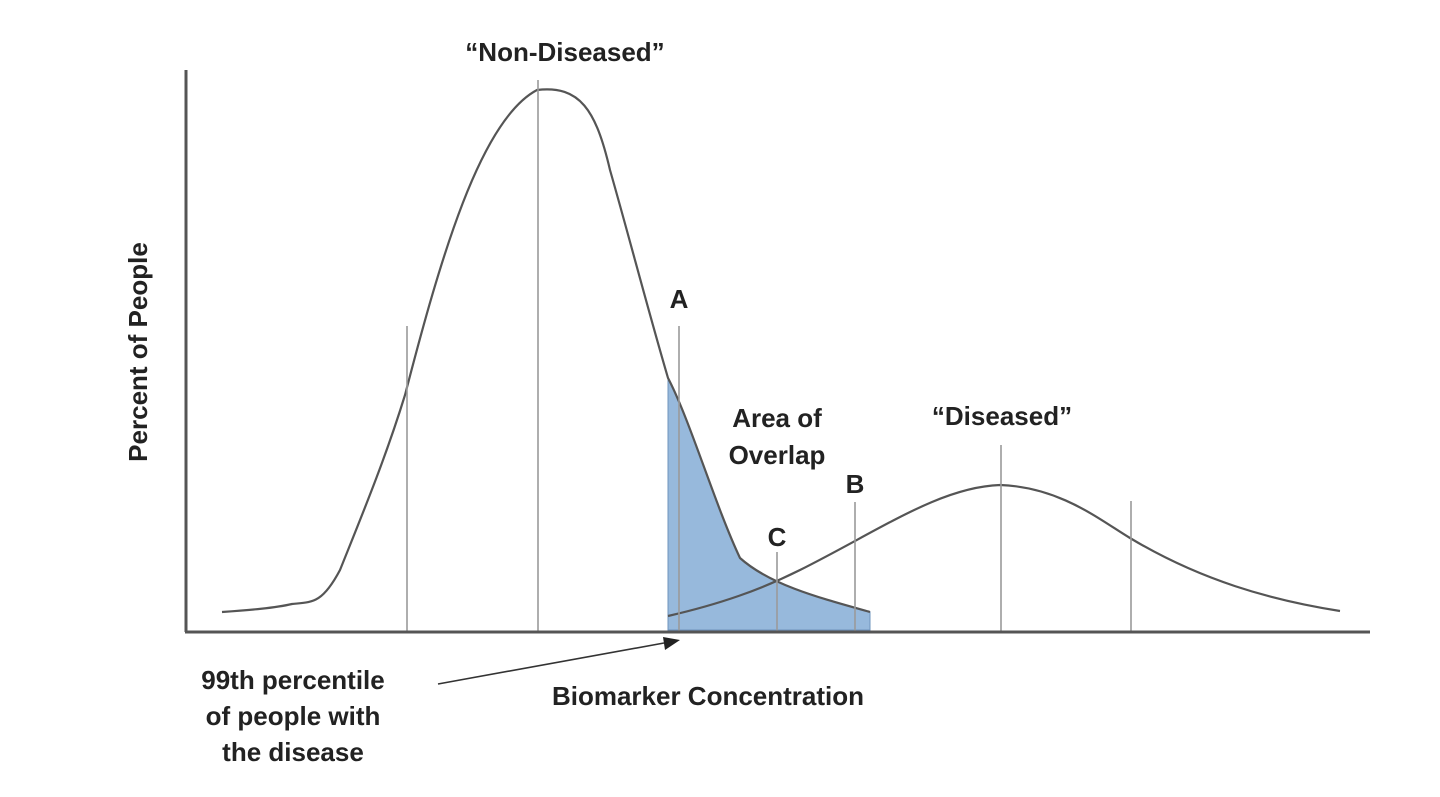 This screenshot has width=1440, height=797. What do you see at coordinates (679, 299) in the screenshot?
I see `point-a-label: A` at bounding box center [679, 299].